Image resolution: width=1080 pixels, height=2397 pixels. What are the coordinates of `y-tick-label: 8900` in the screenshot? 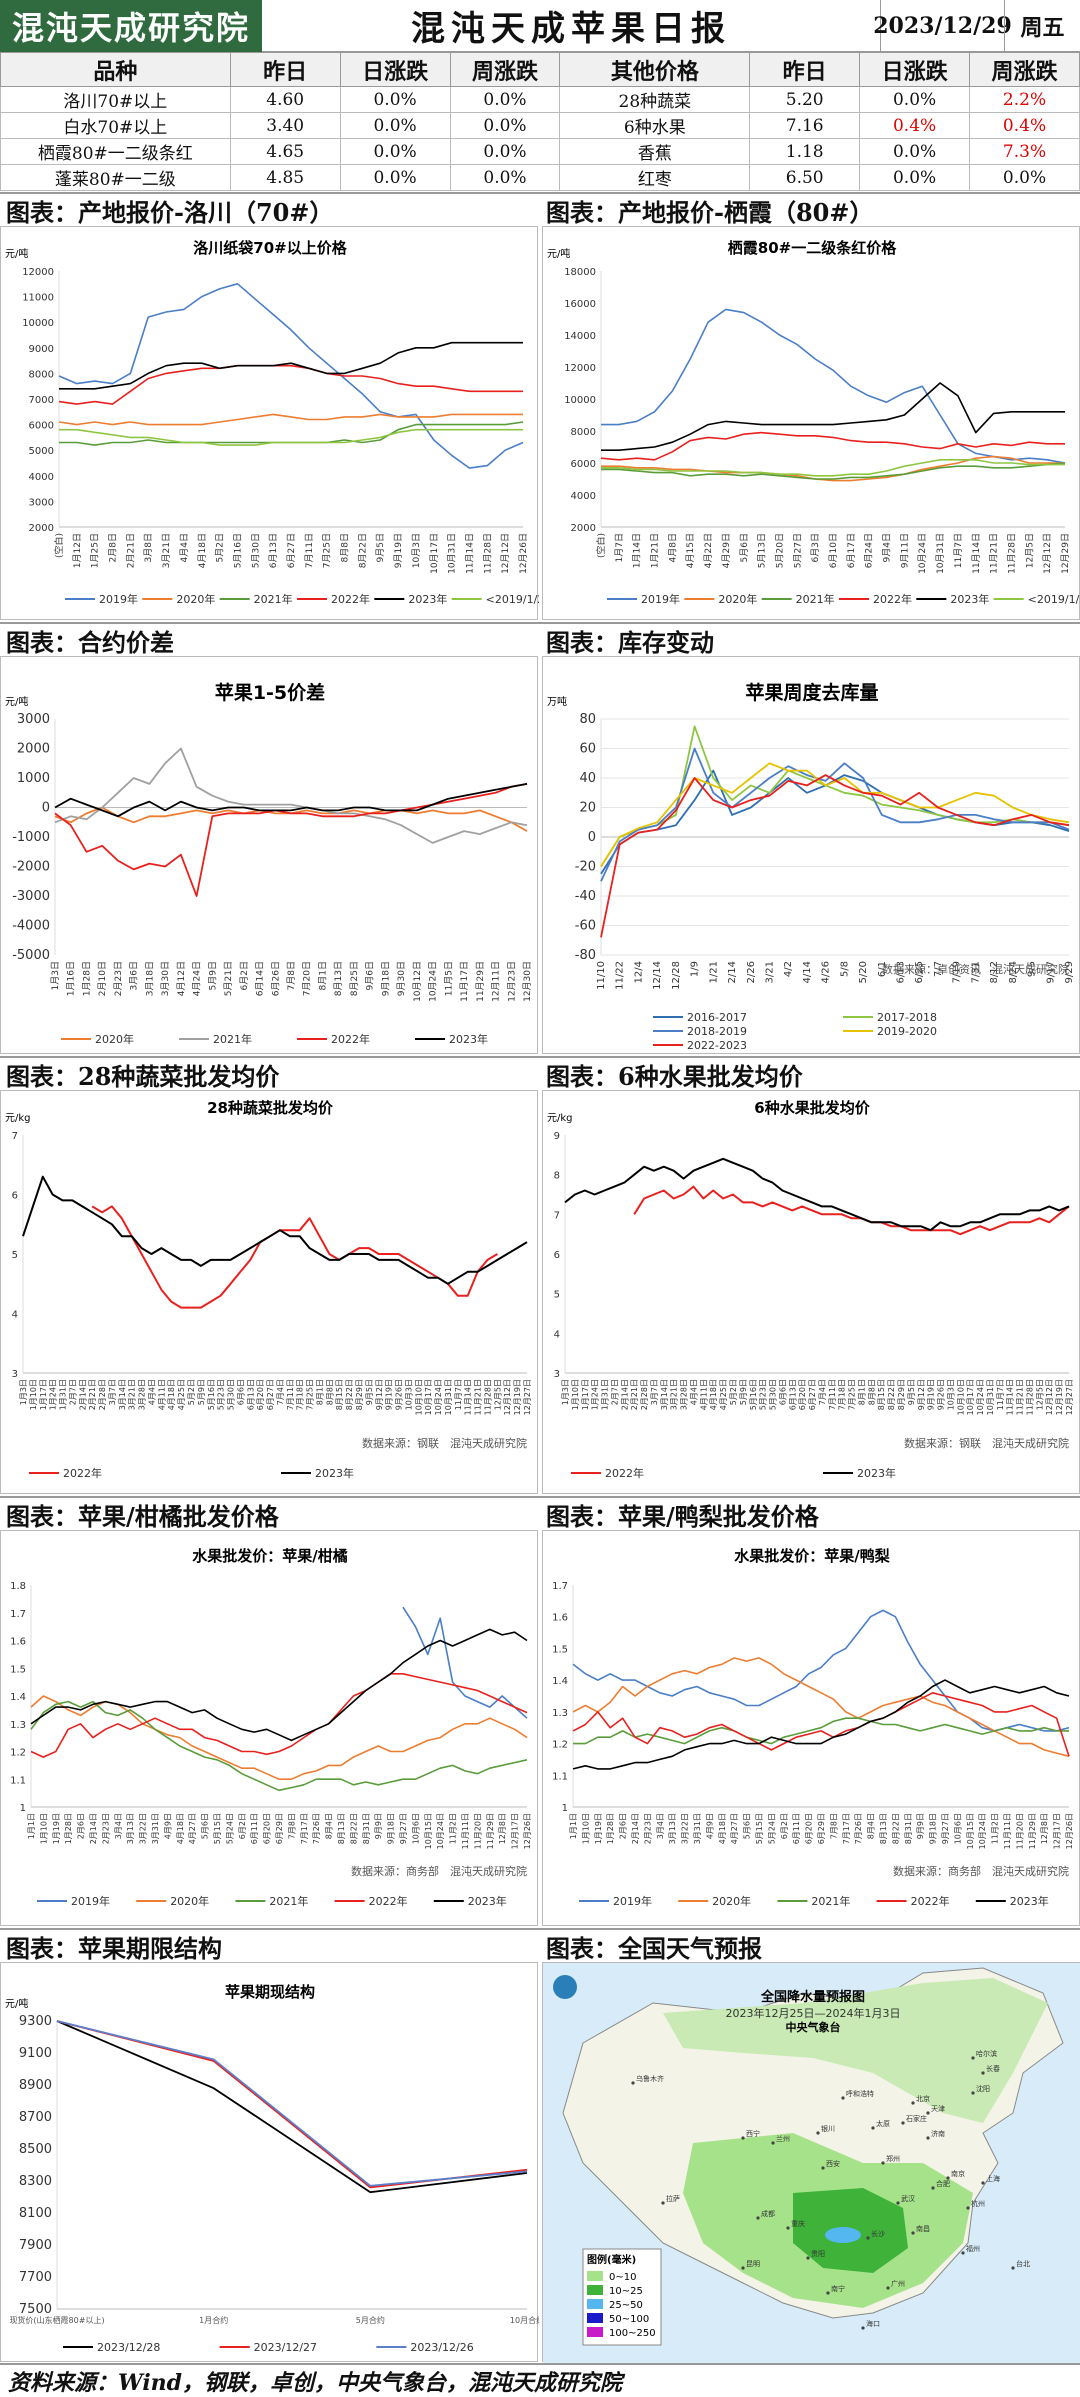 It's located at (35, 2085).